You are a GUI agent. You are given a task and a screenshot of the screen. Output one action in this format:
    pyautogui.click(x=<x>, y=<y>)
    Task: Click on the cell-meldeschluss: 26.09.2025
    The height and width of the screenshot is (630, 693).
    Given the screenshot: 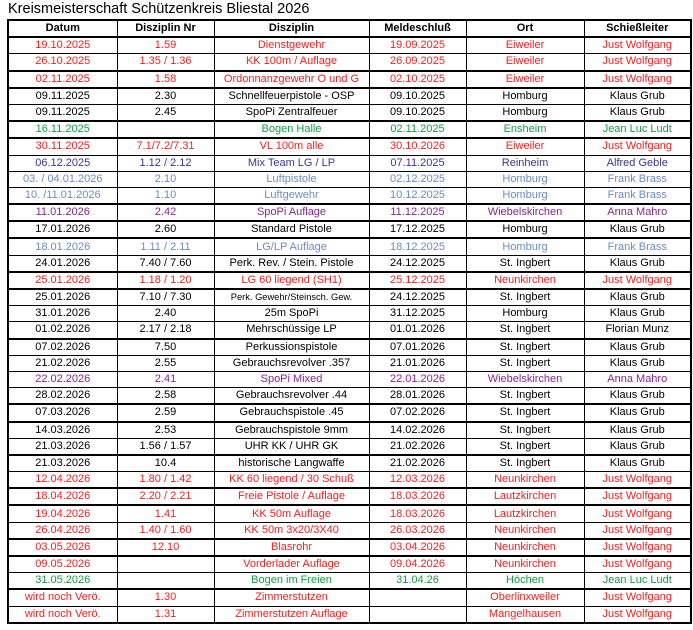 What is the action you would take?
    pyautogui.click(x=417, y=62)
    